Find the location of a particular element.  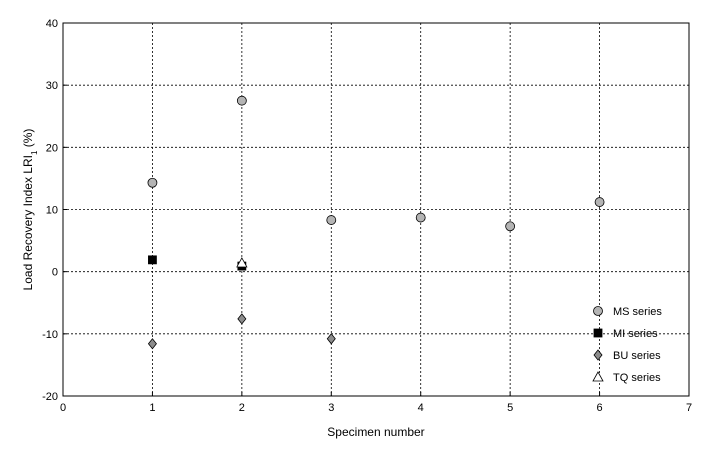

legend-bu-series-marker is located at coordinates (598, 355).